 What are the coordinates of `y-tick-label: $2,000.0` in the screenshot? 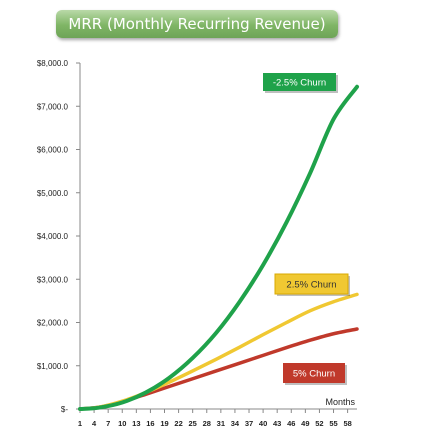 It's located at (53, 323).